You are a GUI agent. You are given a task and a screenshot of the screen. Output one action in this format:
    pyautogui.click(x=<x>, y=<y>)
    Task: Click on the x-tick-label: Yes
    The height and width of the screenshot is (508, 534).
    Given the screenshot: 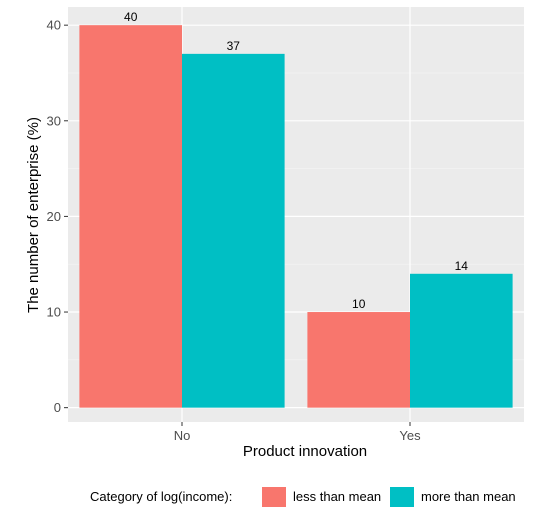 What is the action you would take?
    pyautogui.click(x=410, y=435)
    